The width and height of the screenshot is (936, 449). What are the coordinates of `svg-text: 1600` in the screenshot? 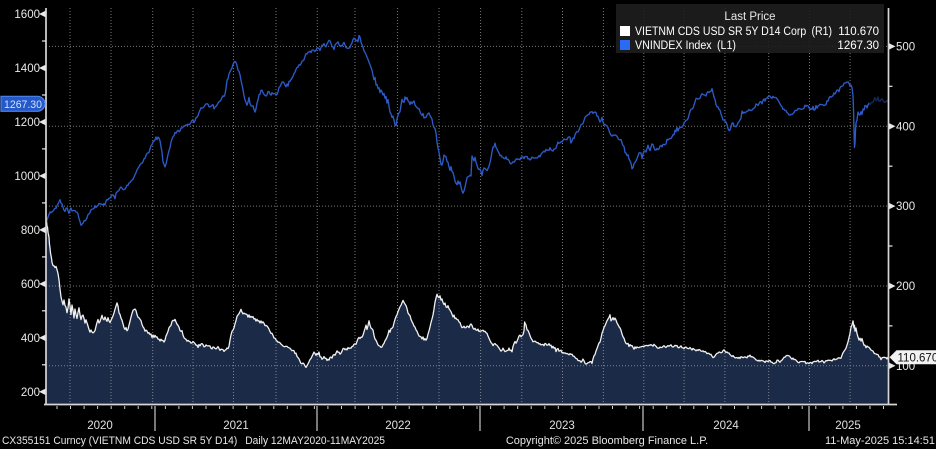 It's located at (27, 15).